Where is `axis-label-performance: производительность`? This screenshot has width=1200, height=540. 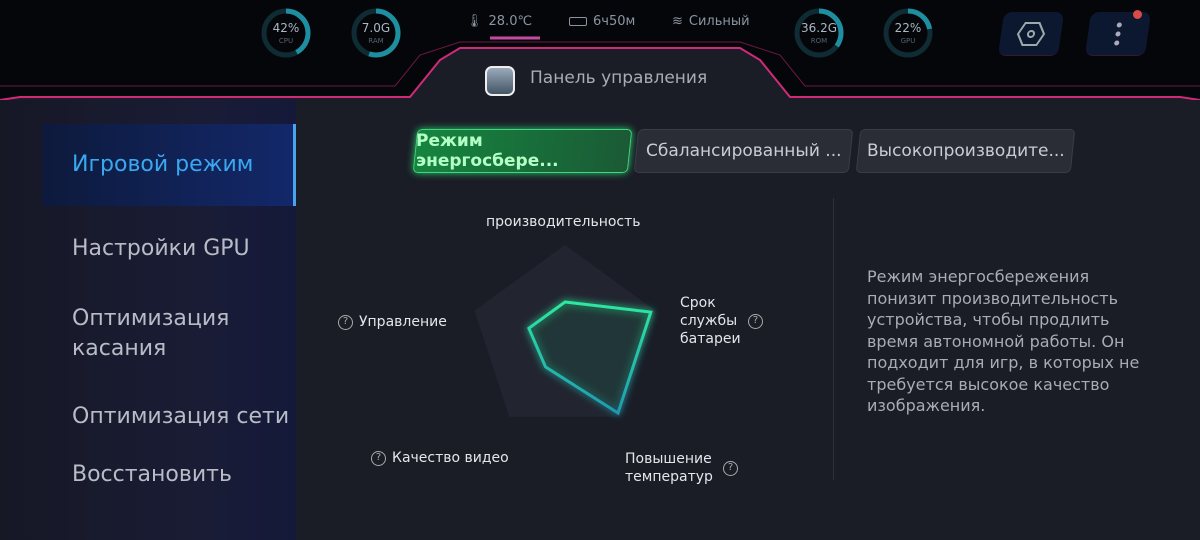
axis-label-performance: производительность is located at coordinates (563, 222).